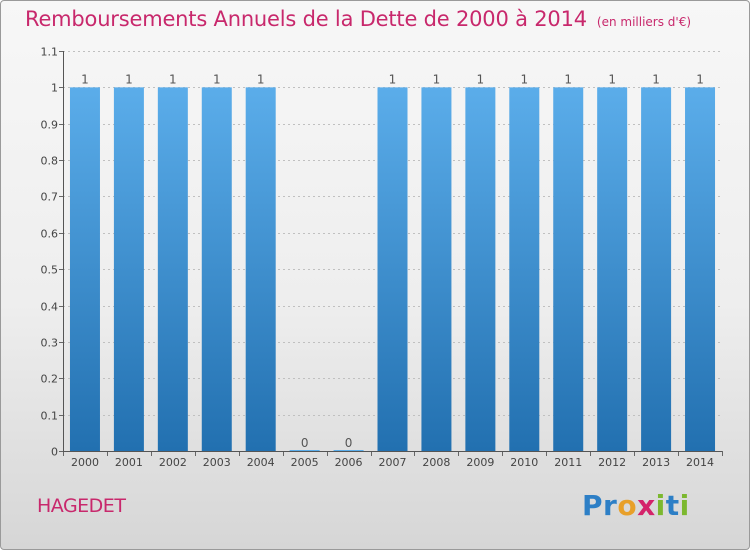  What do you see at coordinates (50, 416) in the screenshot?
I see `y-tick-label: 0.1` at bounding box center [50, 416].